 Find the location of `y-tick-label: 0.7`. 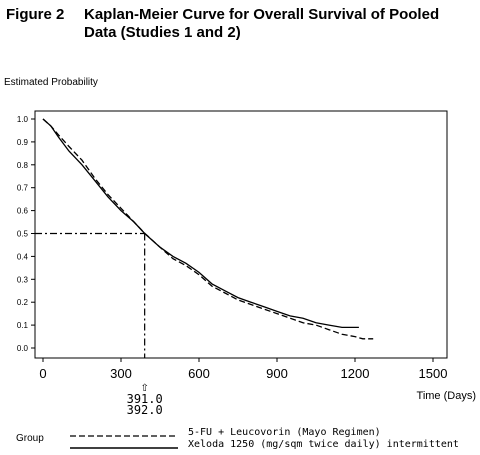

y-tick-label: 0.7 is located at coordinates (23, 188).